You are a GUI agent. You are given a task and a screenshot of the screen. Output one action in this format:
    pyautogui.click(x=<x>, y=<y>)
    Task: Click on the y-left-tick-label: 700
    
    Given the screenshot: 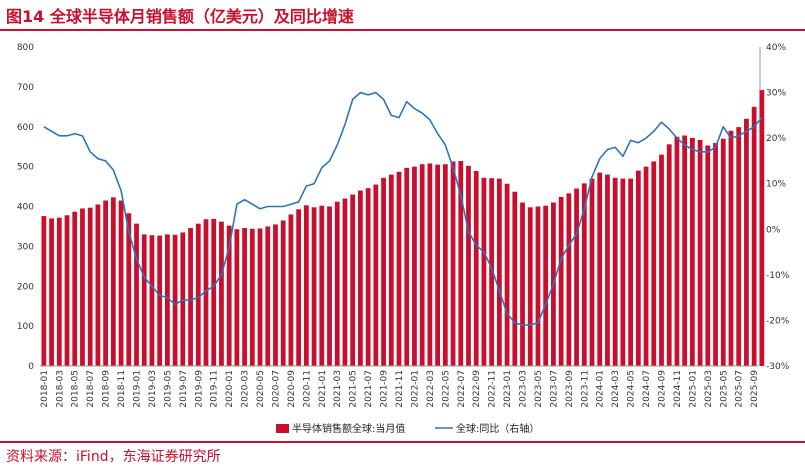 What is the action you would take?
    pyautogui.click(x=25, y=88)
    